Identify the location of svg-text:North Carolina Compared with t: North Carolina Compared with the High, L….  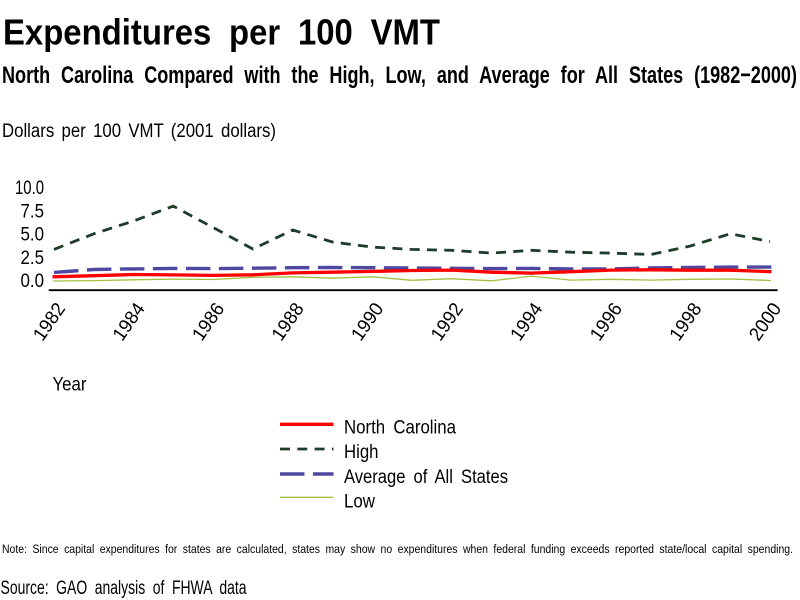
(399, 75).